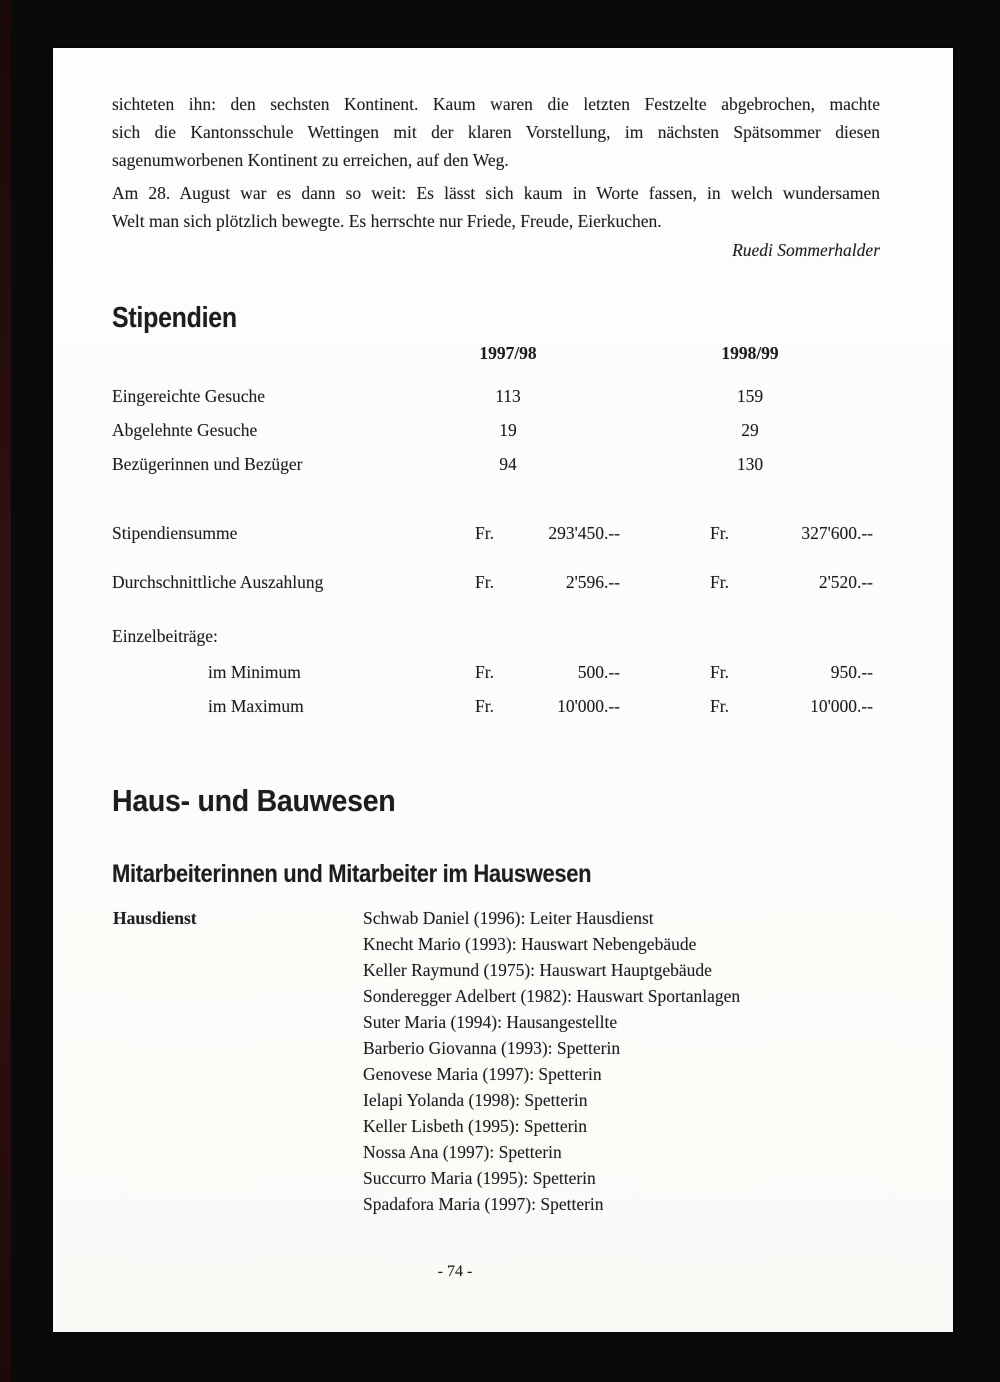  I want to click on table-header-row: 1997/98 1998/99, so click(496, 353).